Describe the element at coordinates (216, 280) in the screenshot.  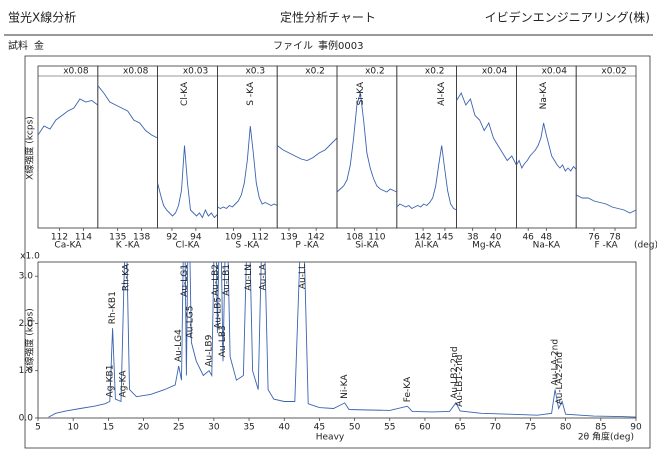
I see `peak-label: Au-LB2` at that location.